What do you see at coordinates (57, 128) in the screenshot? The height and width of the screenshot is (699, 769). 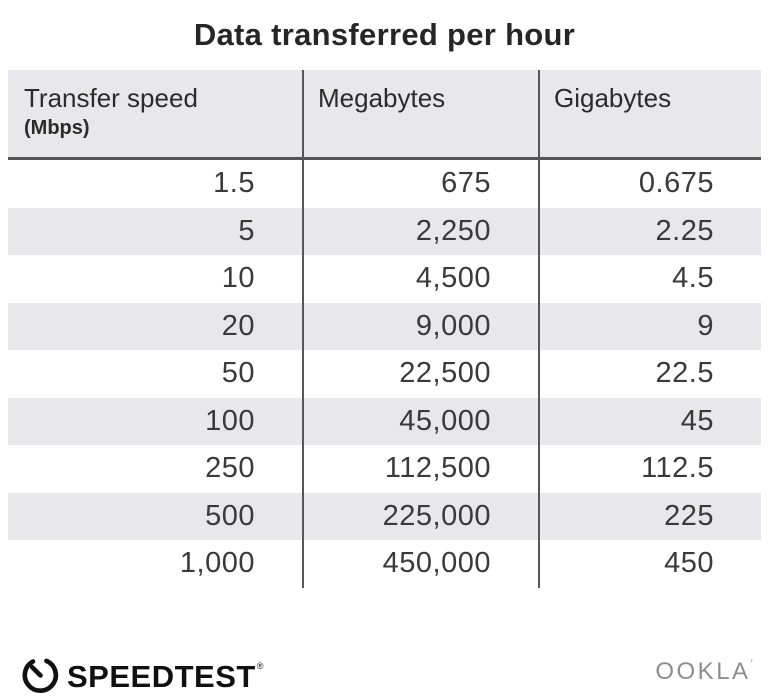 I see `header-transfer-speed-unit: (Mbps)` at bounding box center [57, 128].